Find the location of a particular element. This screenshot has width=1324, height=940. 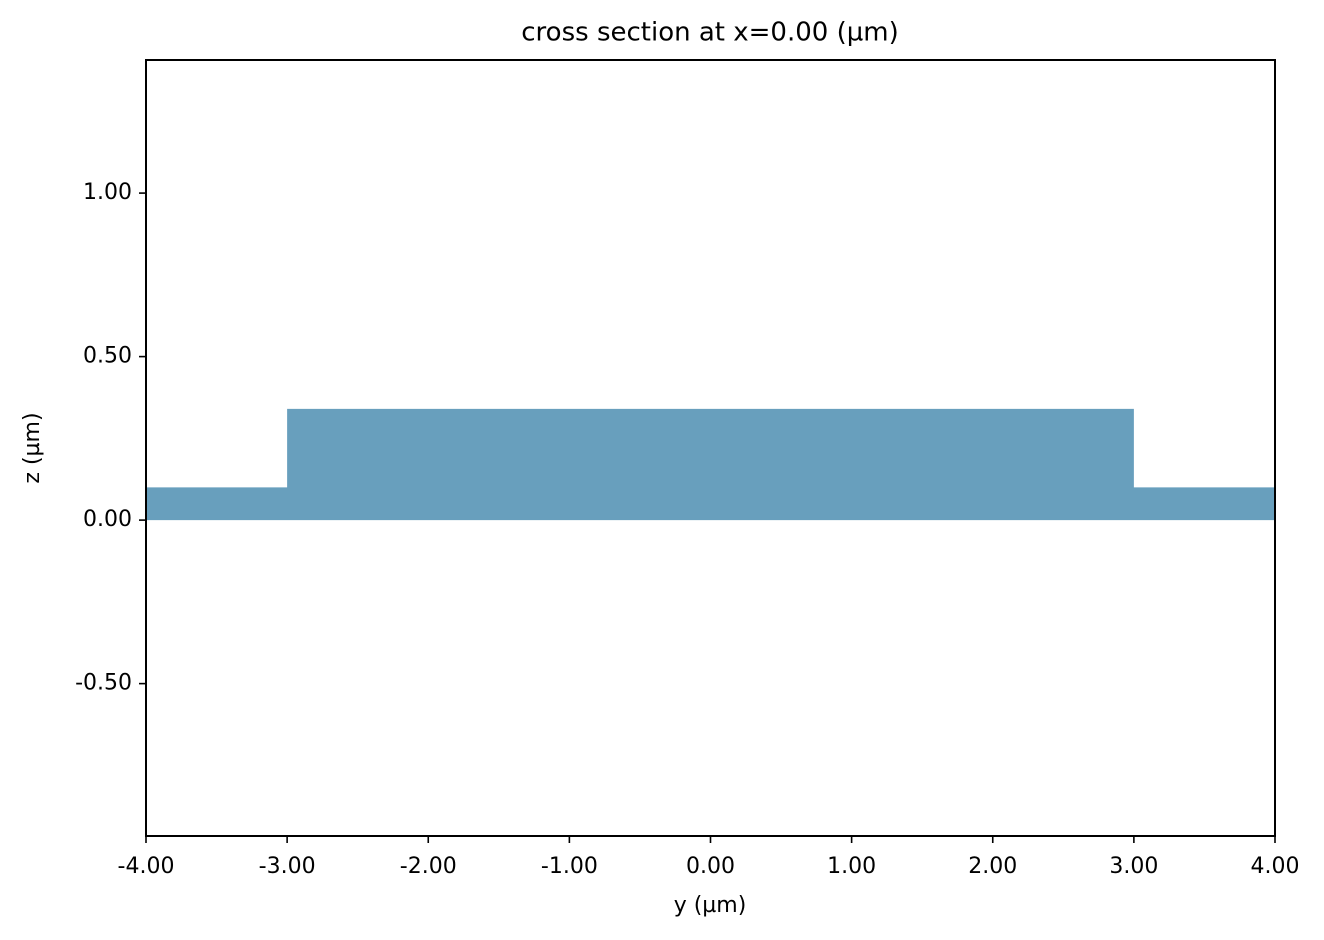

y-axis-label: z (µm) is located at coordinates (32, 447).